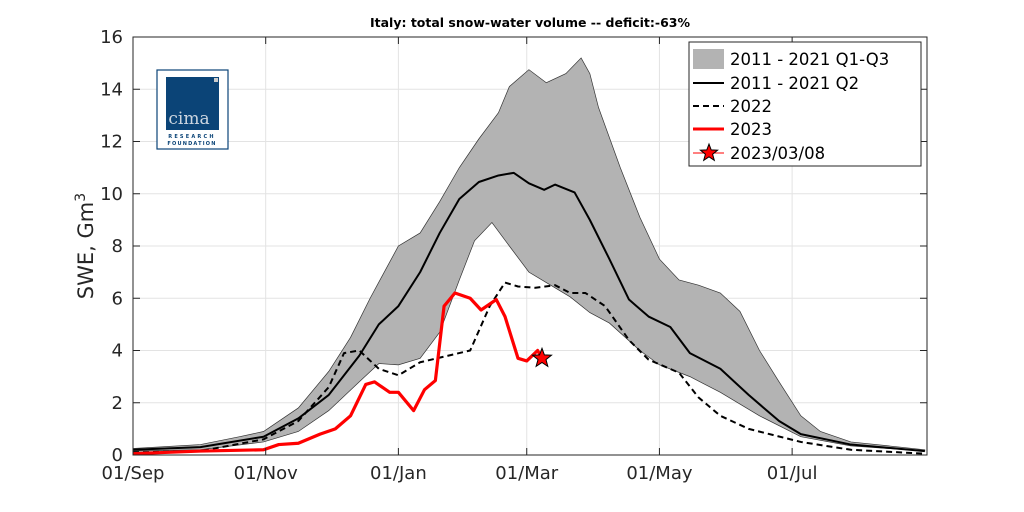 This screenshot has width=1024, height=512. What do you see at coordinates (81, 197) in the screenshot?
I see `y-axis-label-superscript: 3` at bounding box center [81, 197].